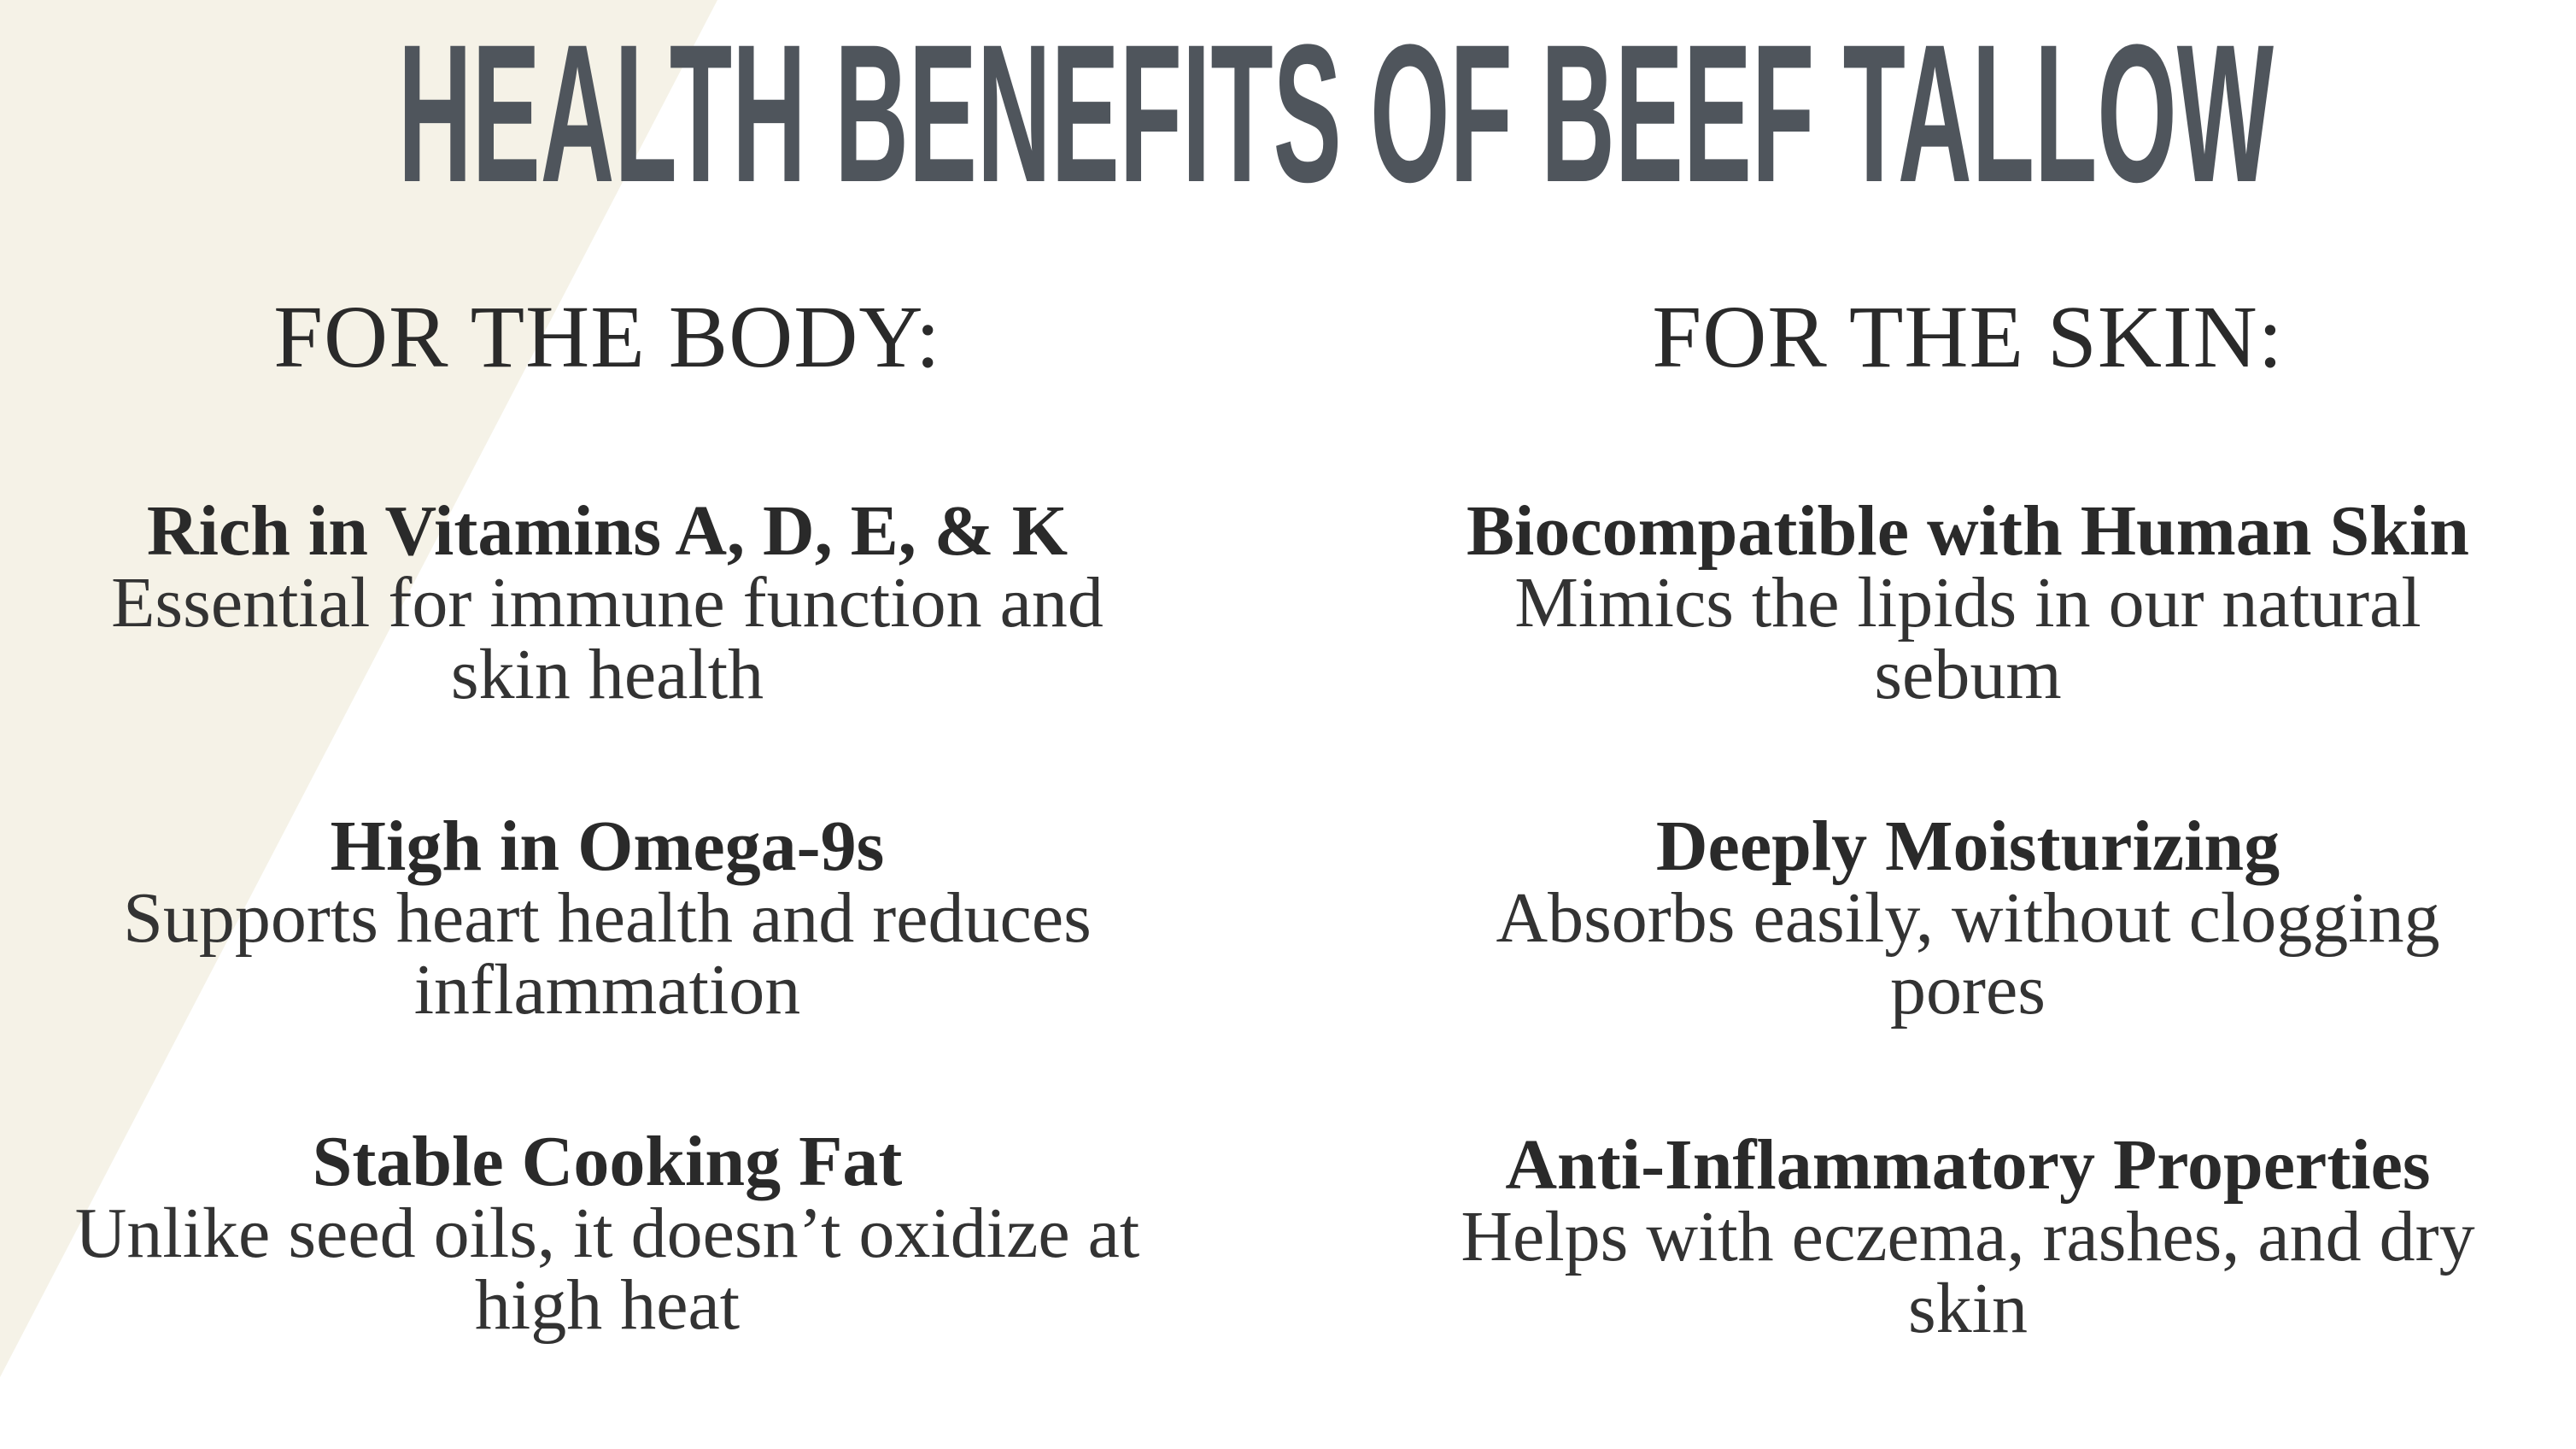  I want to click on benefit-description: skin health, so click(607, 674).